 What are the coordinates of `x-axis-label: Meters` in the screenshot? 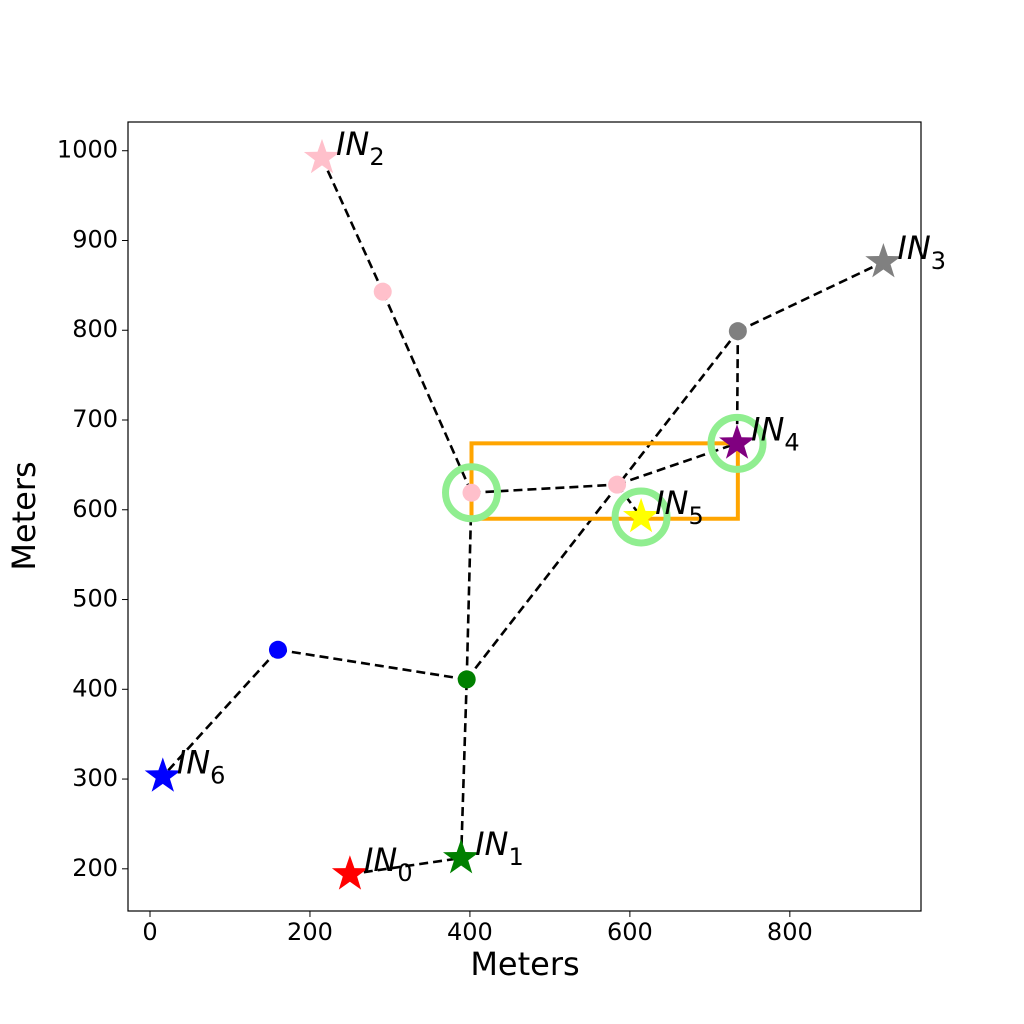 It's located at (524, 964).